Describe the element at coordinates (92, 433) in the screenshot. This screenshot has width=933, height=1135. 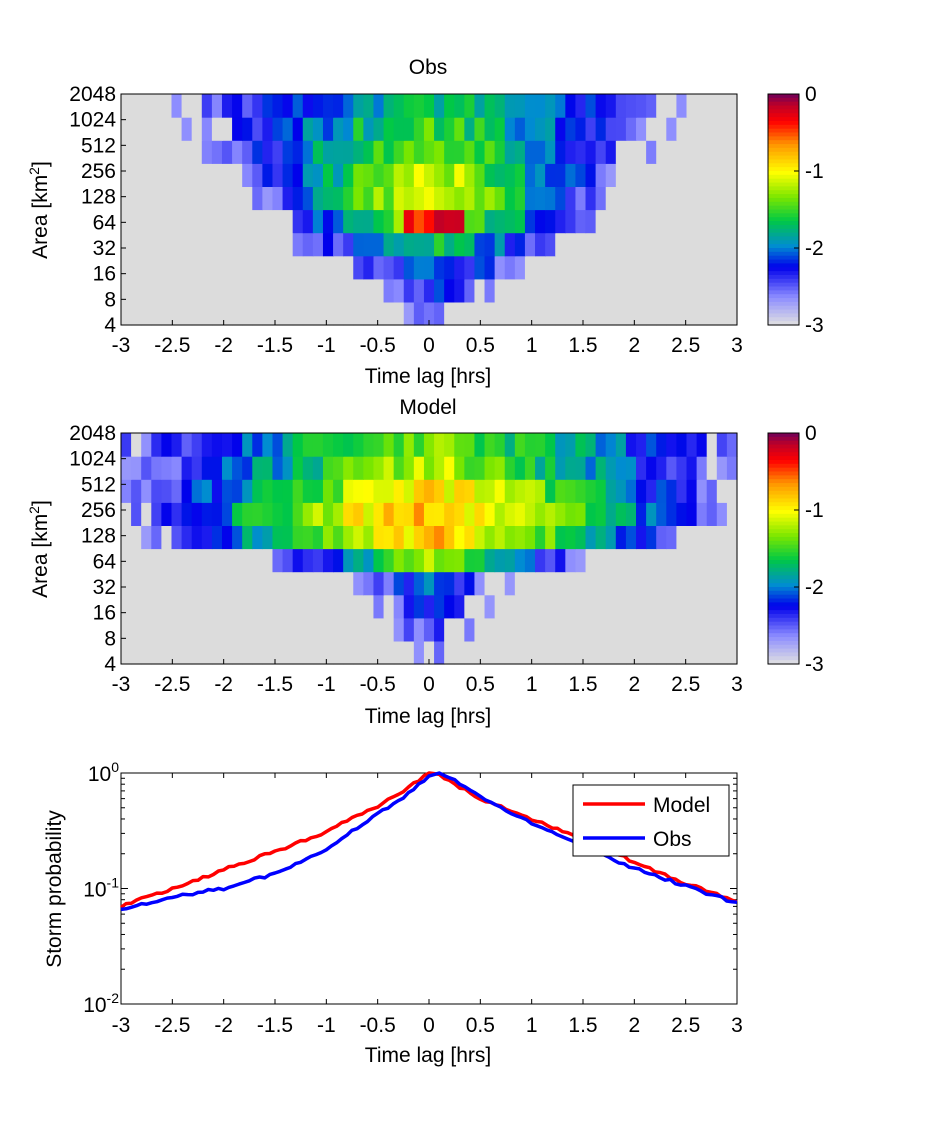
I see `model-y-tick-label: 2048` at that location.